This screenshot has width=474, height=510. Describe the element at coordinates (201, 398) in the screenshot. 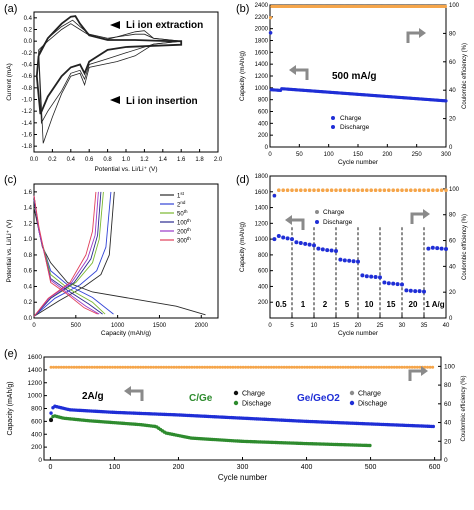

I see `panel-e-group-cge: C/Ge` at that location.